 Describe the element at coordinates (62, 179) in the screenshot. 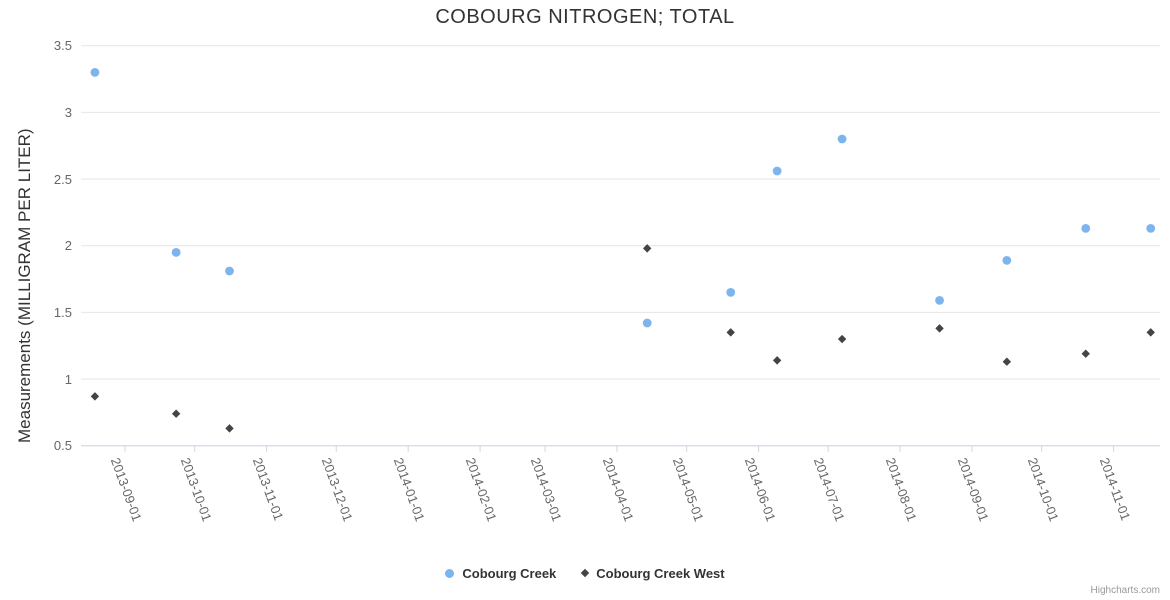

I see `y-axis-tick-label: 2.5` at that location.